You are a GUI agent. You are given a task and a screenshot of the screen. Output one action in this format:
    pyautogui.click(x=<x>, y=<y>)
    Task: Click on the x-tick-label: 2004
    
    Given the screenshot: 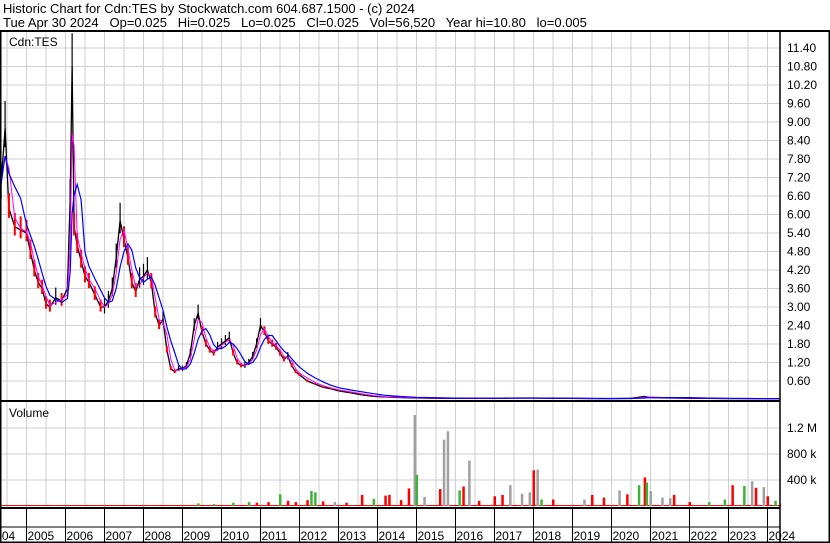 What is the action you would take?
    pyautogui.click(x=8, y=536)
    